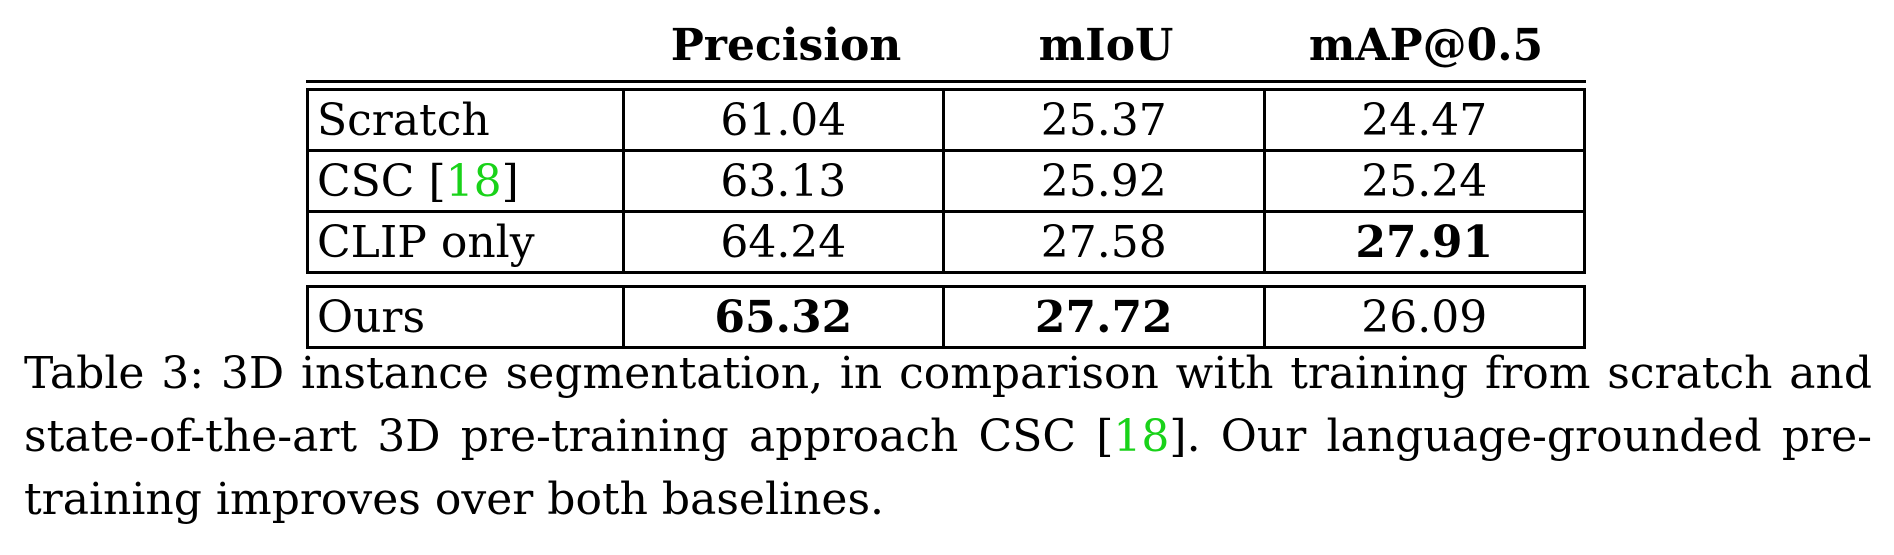  What do you see at coordinates (467, 242) in the screenshot?
I see `row-method: CLIP only` at bounding box center [467, 242].